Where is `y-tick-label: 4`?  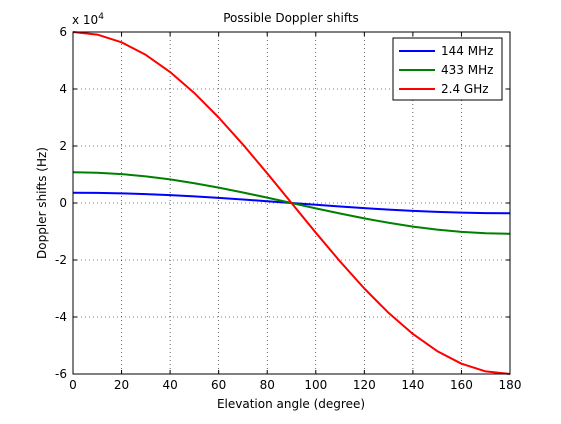
y-tick-label: 4 is located at coordinates (63, 89).